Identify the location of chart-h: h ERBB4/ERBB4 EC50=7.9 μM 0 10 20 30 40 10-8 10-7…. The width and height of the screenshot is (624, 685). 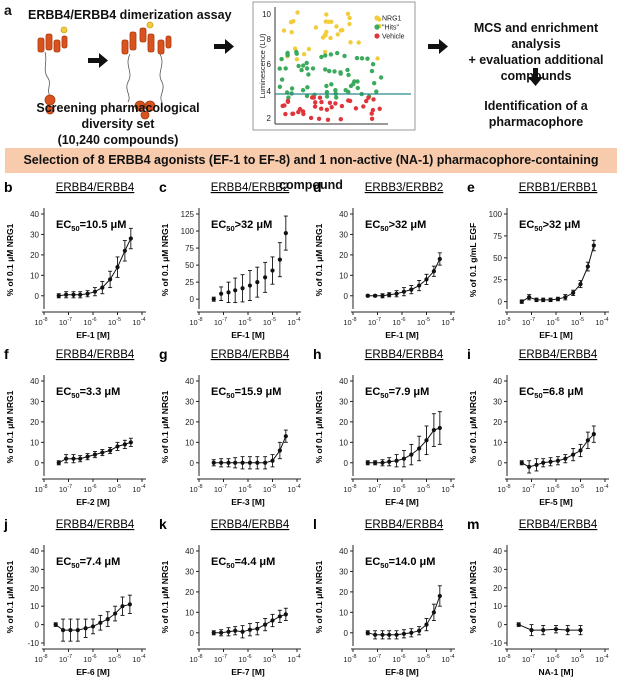
(384, 426).